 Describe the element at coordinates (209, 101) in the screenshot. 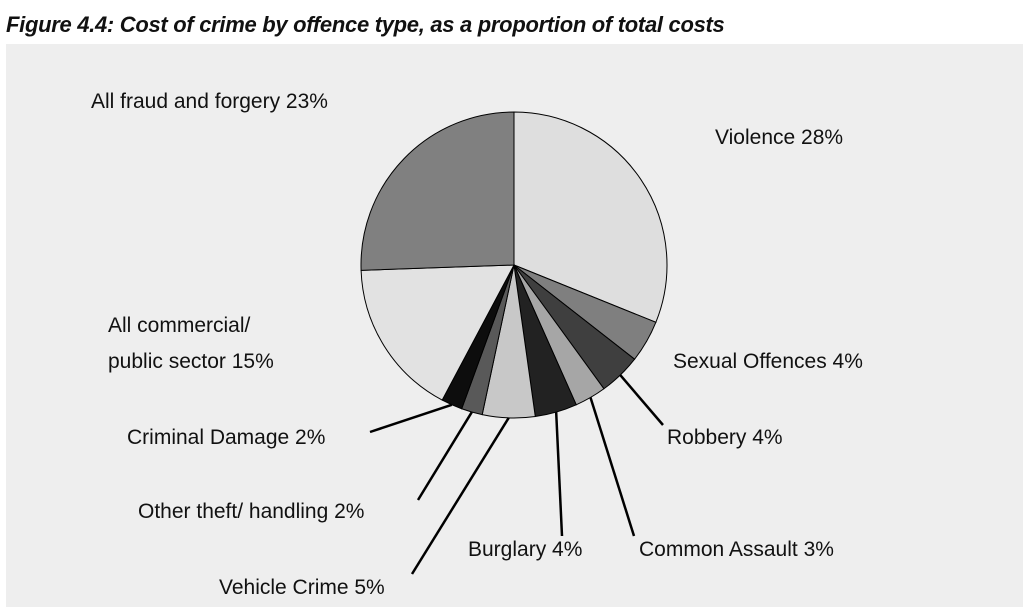

I see `label-fraud-forgery: All fraud and forgery 23%` at that location.